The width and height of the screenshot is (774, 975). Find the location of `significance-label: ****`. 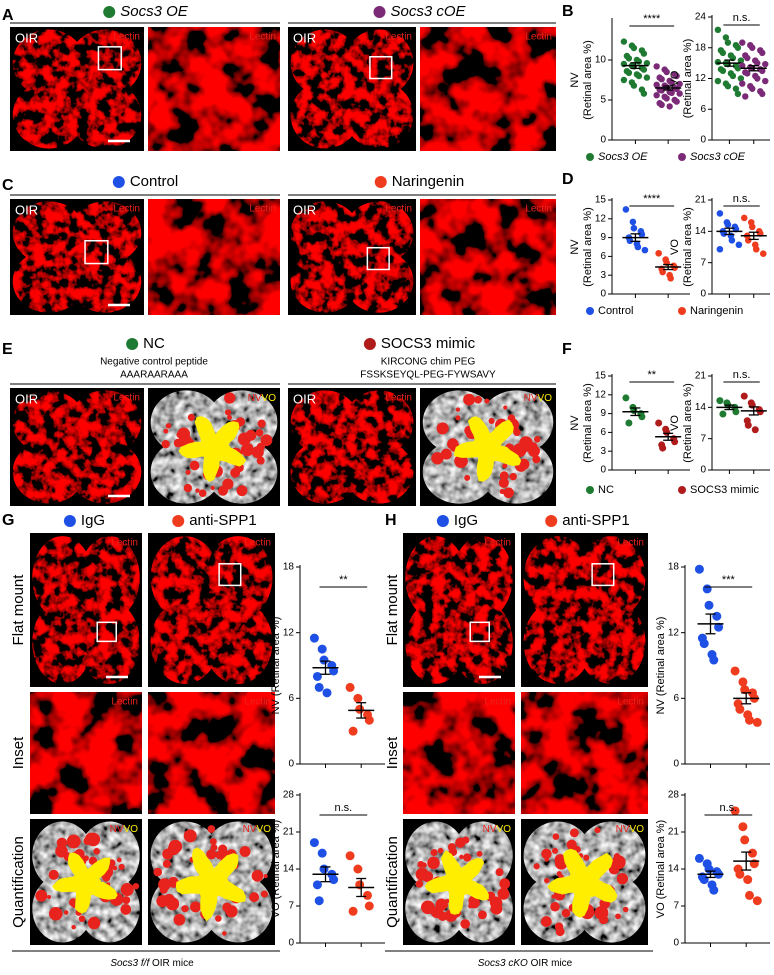

significance-label: **** is located at coordinates (652, 199).